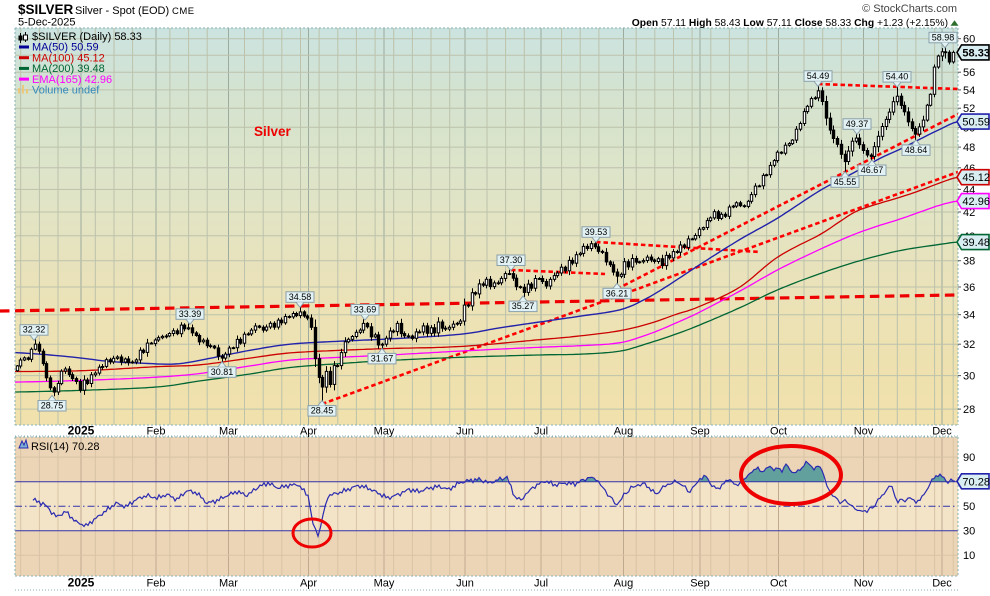 The height and width of the screenshot is (596, 990). Describe the element at coordinates (976, 178) in the screenshot. I see `svg-text: 45.12` at that location.